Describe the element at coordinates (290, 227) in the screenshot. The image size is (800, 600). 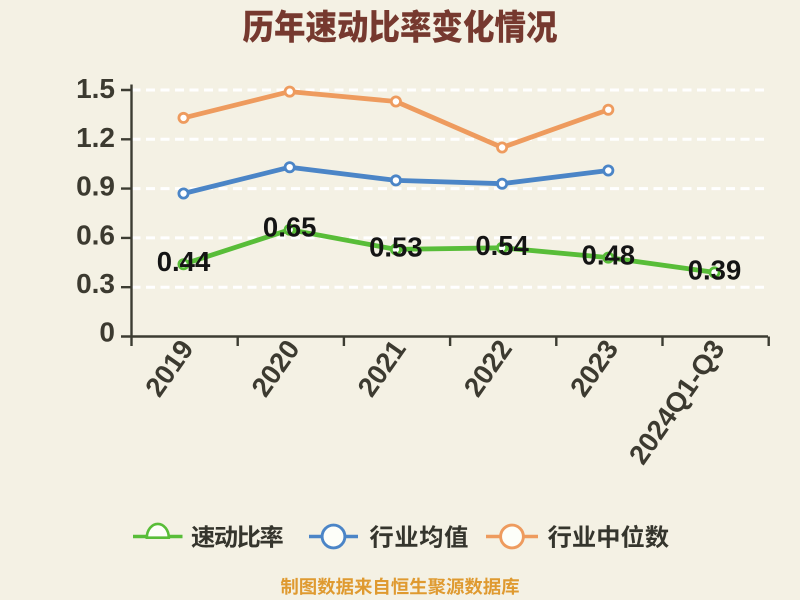
I see `svg-text: 0.65` at that location.